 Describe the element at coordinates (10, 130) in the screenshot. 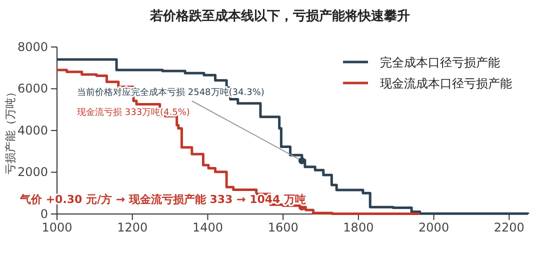

I see `y-axis-title: 亏损产能（万吨）` at that location.